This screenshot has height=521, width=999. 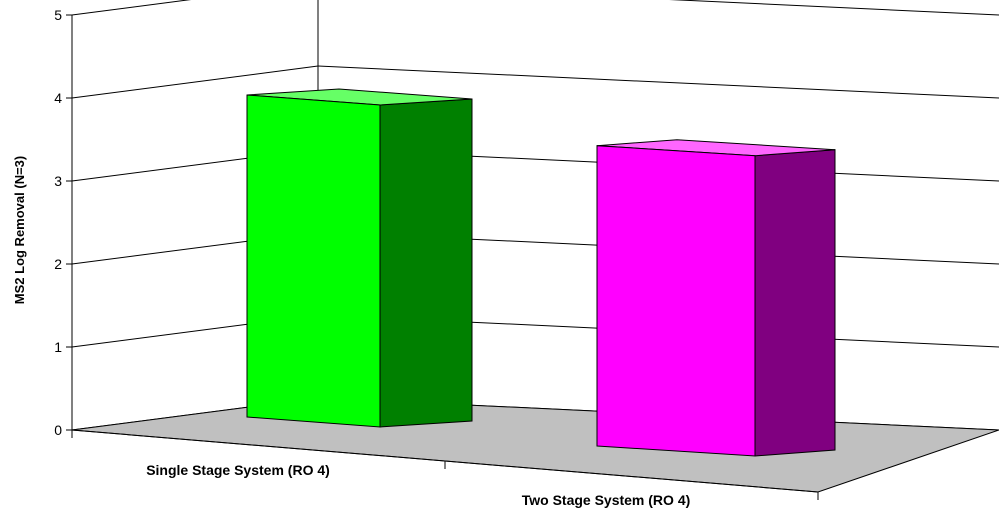 I want to click on y-axis-title: MS2 Log Removal (N=3), so click(x=19, y=230).